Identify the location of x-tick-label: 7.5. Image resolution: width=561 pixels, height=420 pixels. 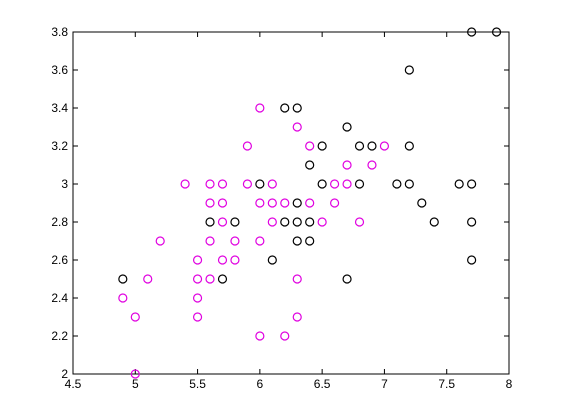
(446, 384).